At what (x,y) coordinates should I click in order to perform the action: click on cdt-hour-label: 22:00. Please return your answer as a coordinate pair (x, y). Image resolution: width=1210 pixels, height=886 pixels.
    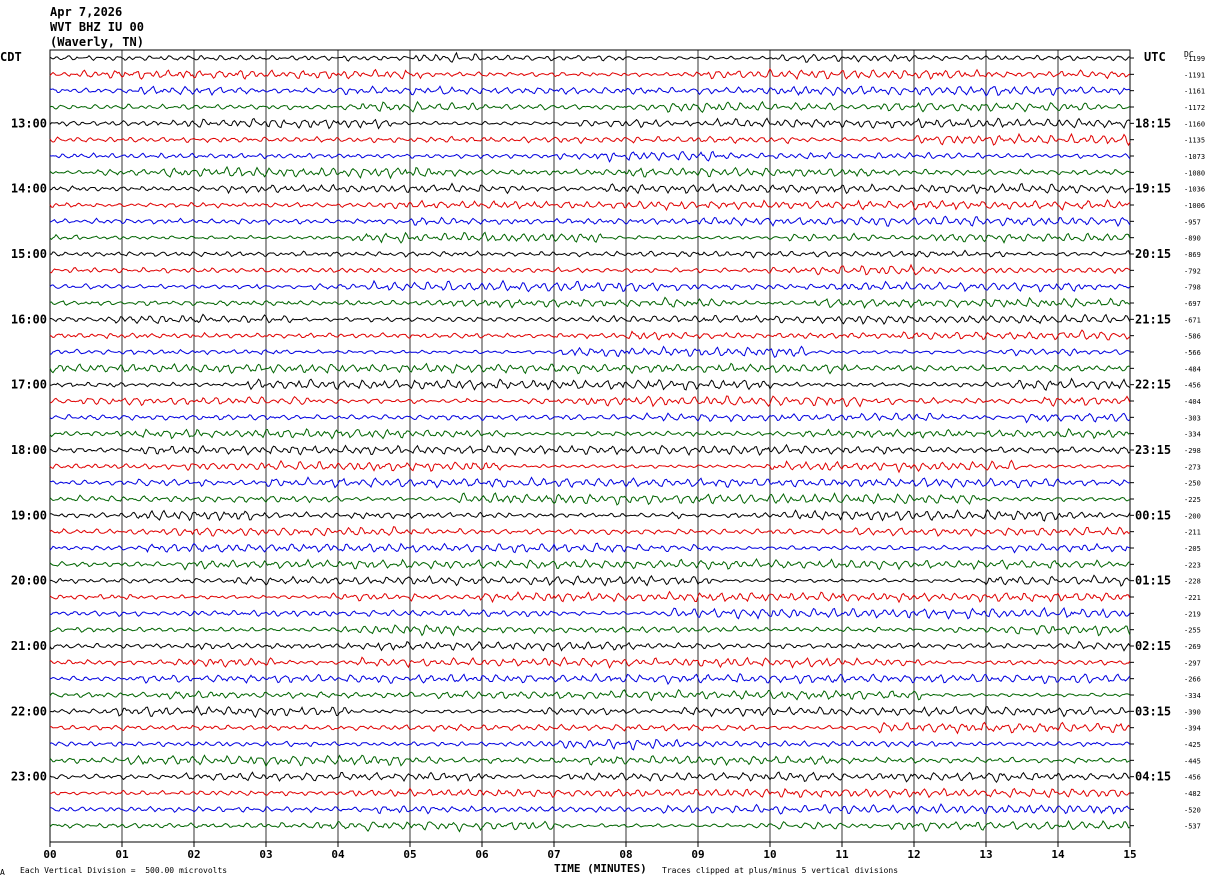
    Looking at the image, I should click on (29, 711).